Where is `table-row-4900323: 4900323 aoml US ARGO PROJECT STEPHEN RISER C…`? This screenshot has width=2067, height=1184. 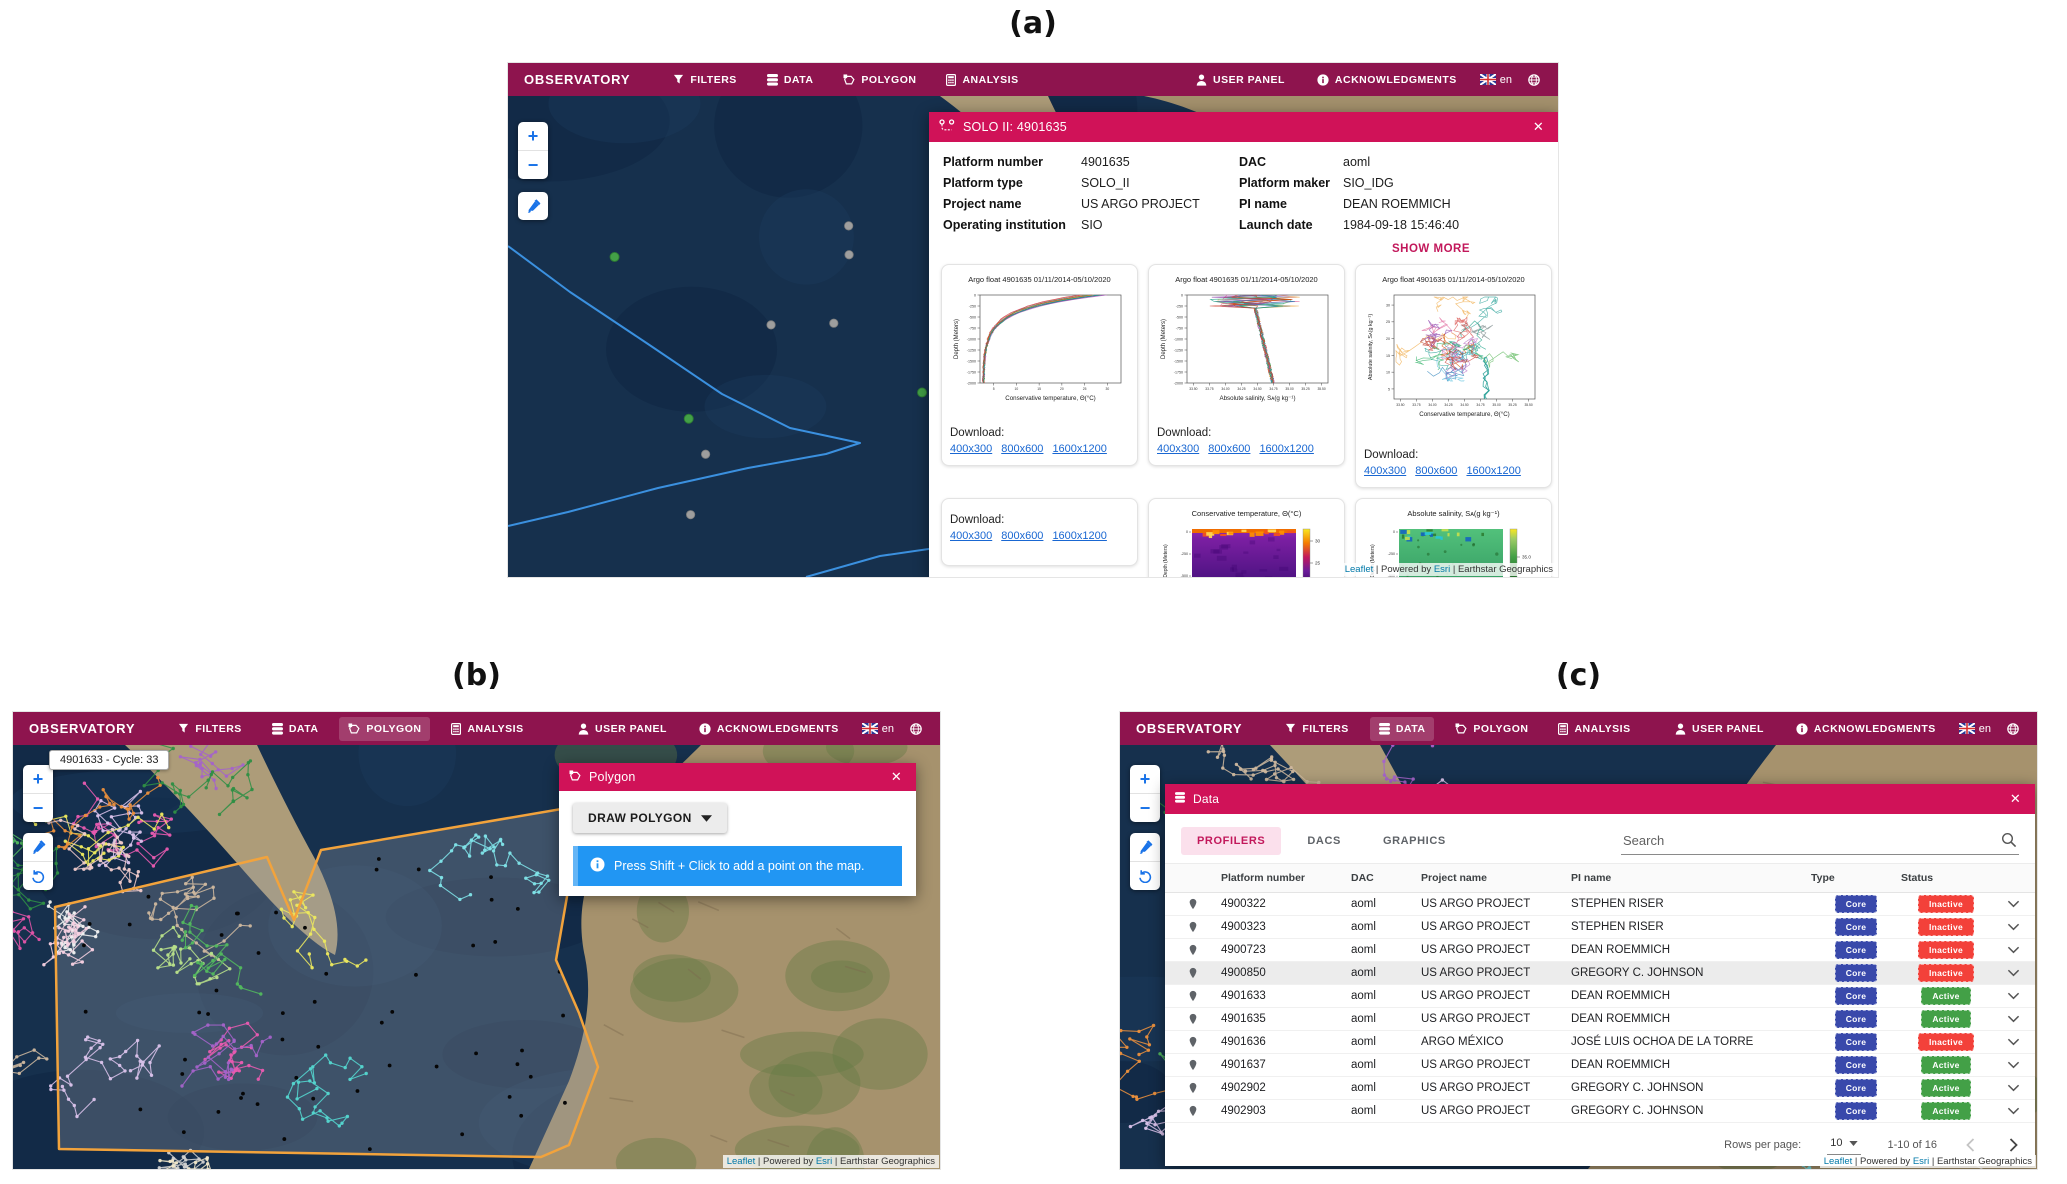
table-row-4900323: 4900323 aoml US ARGO PROJECT STEPHEN RISER C… is located at coordinates (1600, 927).